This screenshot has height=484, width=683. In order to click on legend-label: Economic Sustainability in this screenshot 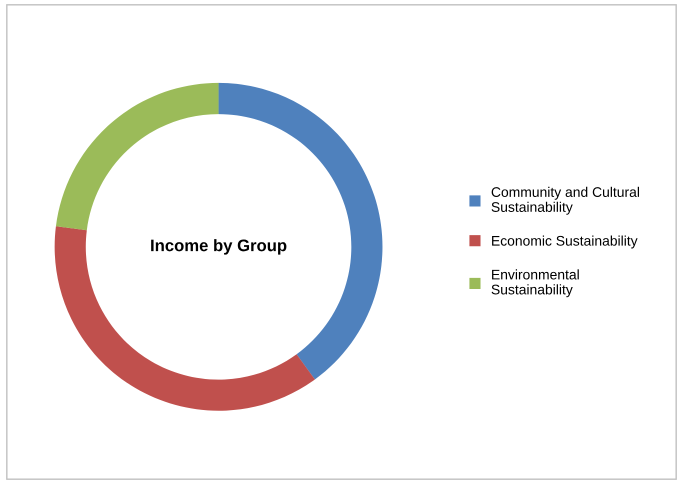, I will do `click(565, 242)`.